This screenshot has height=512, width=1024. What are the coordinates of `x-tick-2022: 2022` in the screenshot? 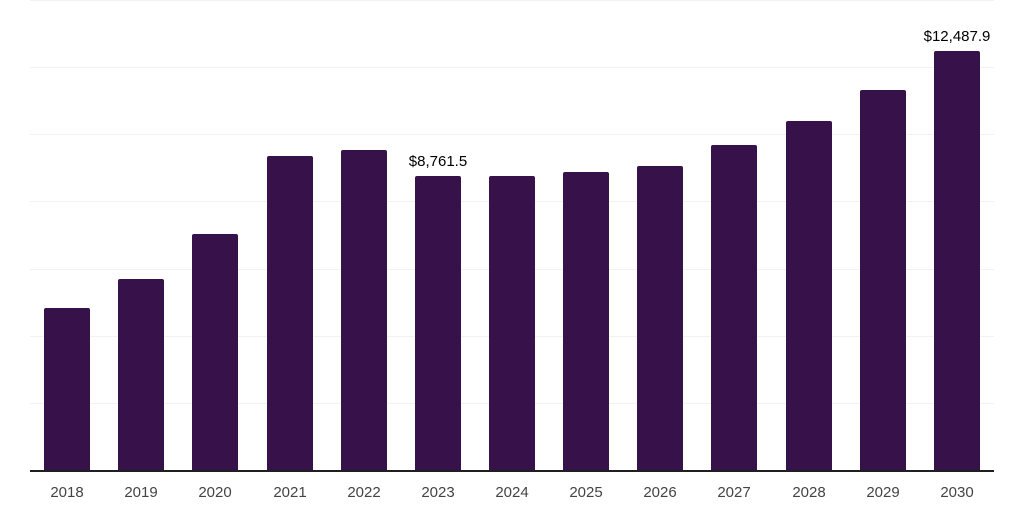 It's located at (364, 492).